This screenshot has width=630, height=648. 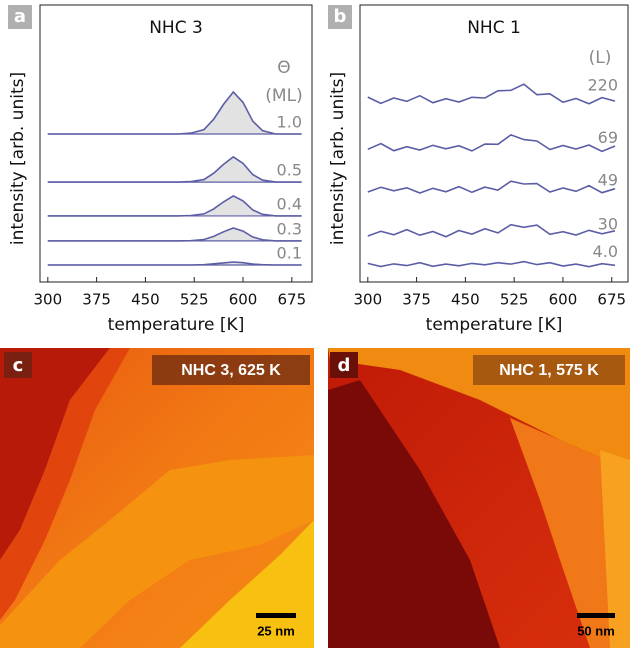 I want to click on chart-title: NHC 3, so click(x=176, y=28).